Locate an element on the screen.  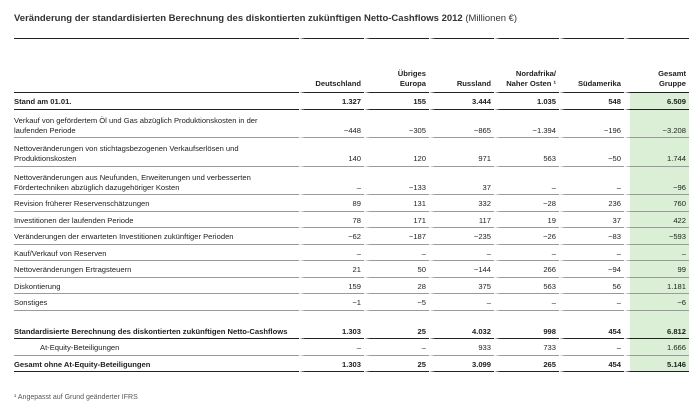
value-cell: −83 is located at coordinates (591, 236).